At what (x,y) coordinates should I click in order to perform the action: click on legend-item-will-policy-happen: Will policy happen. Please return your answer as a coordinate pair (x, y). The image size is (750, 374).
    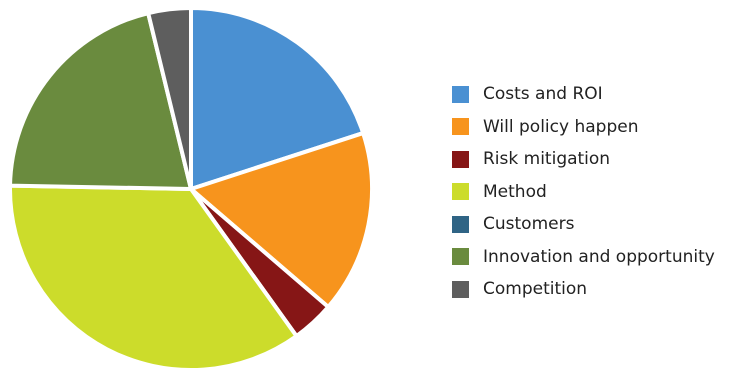
    Looking at the image, I should click on (583, 127).